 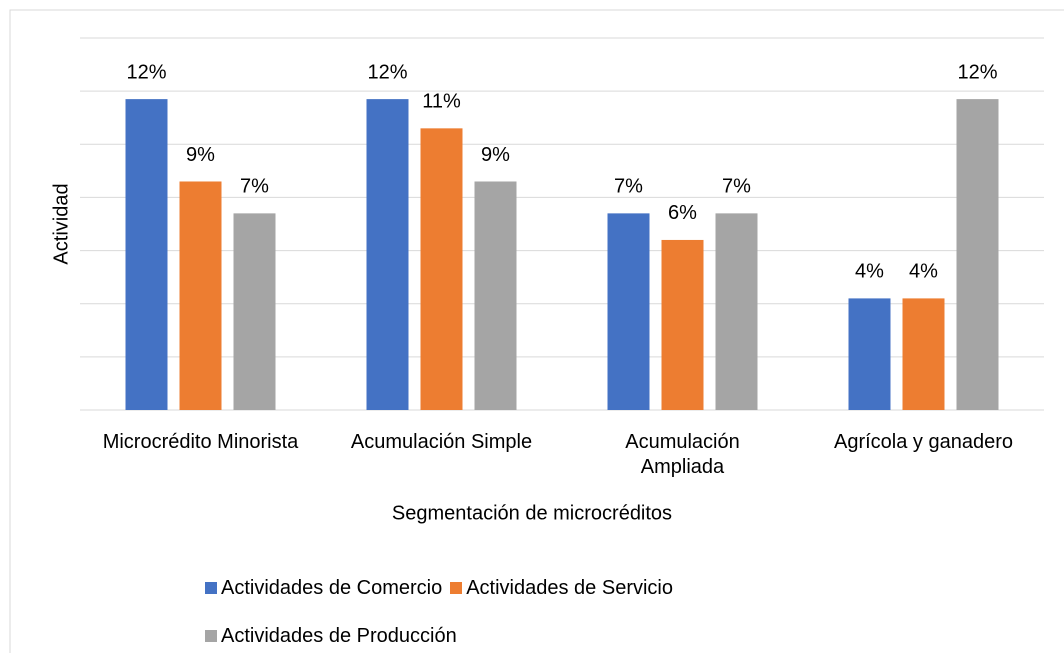 I want to click on x-axis-title: Segmentación de microcréditos, so click(x=532, y=513).